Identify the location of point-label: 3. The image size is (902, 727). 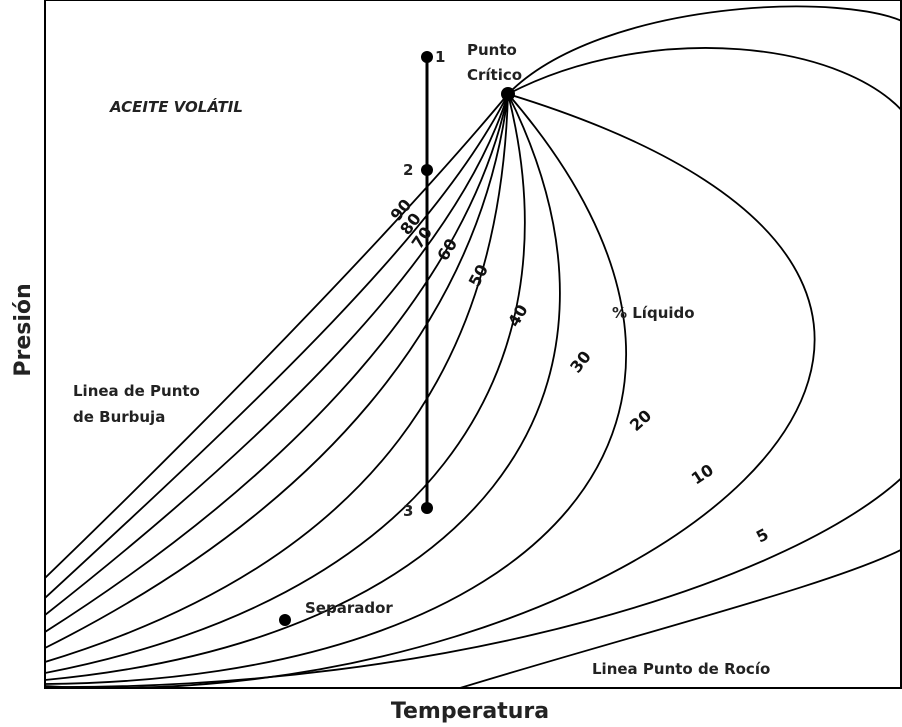
(408, 511).